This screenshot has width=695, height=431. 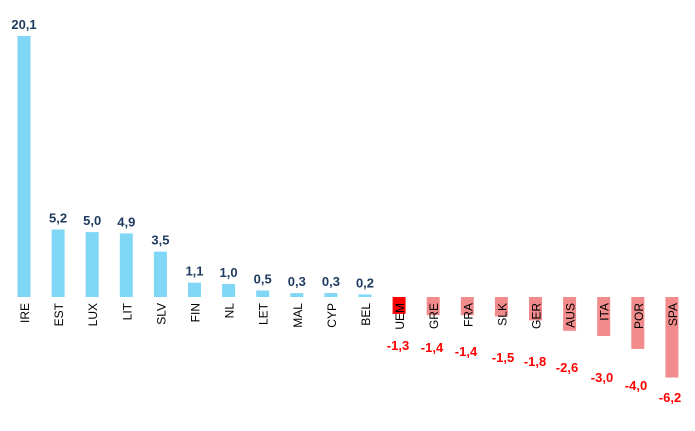 What do you see at coordinates (673, 314) in the screenshot?
I see `category-label-spa: SPA` at bounding box center [673, 314].